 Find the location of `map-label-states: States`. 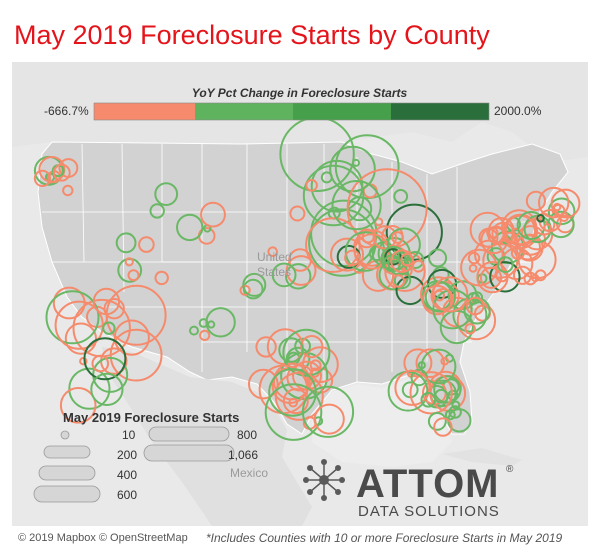

map-label-states: States is located at coordinates (274, 272).